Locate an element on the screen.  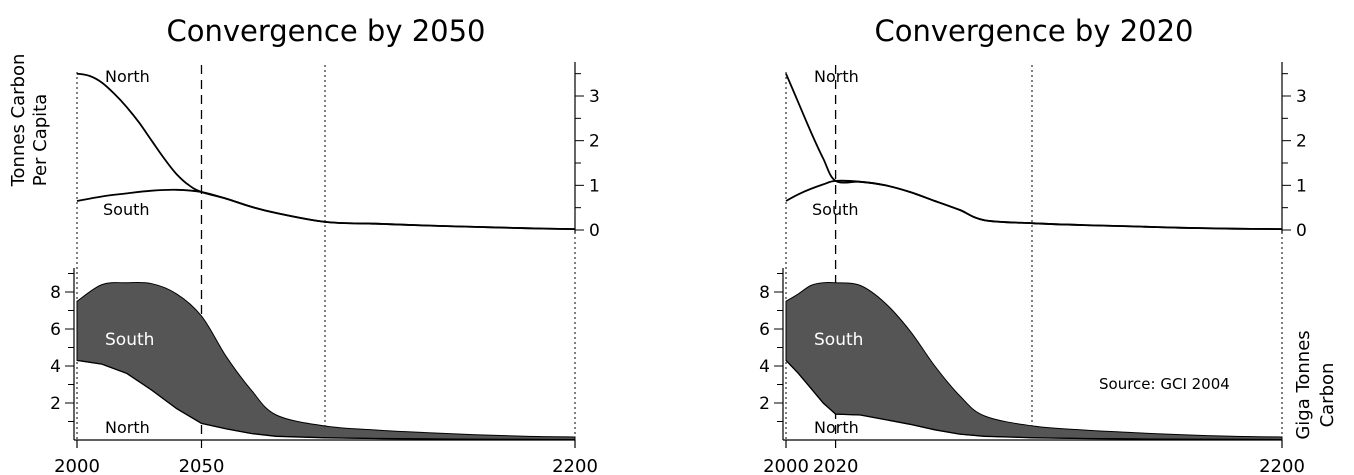
panel1-lower-tick-label: 4 is located at coordinates (55, 367).